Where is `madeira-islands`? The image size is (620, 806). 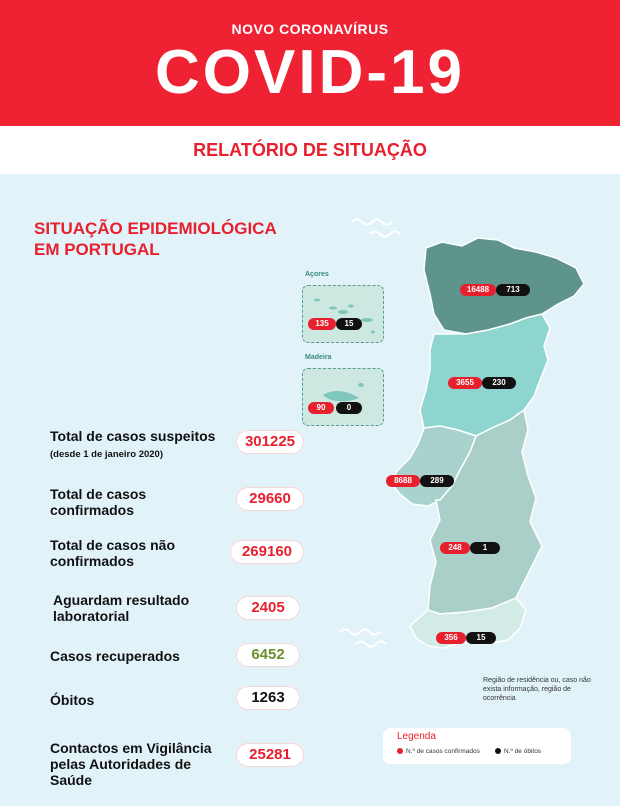
madeira-islands is located at coordinates (343, 392).